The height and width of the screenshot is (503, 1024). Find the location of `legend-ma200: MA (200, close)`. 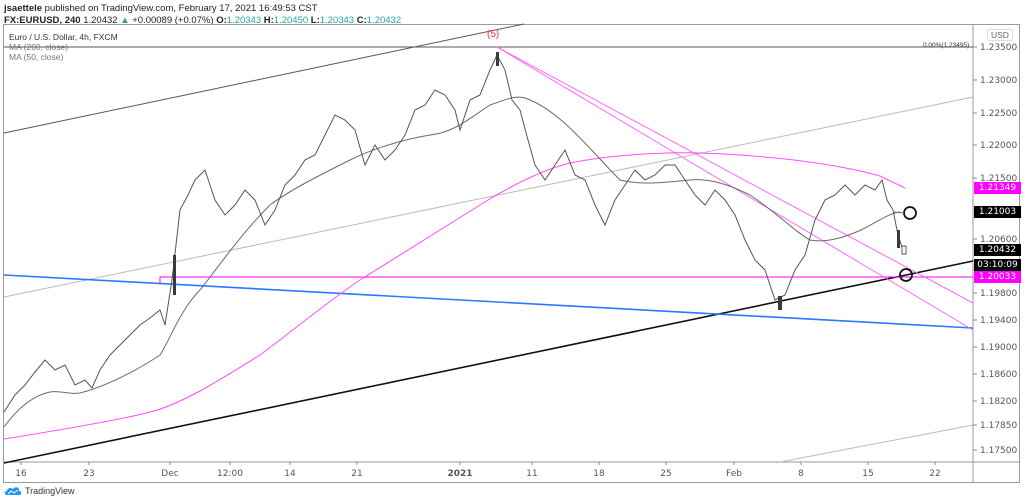

legend-ma200: MA (200, close) is located at coordinates (39, 47).